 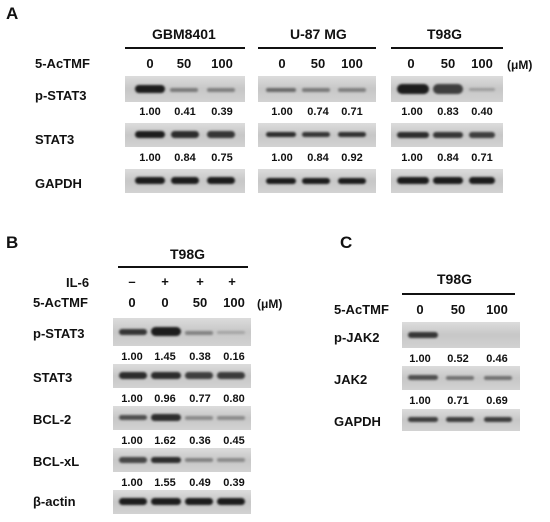 What do you see at coordinates (317, 89) in the screenshot?
I see `blot-pstat3-u87mg` at bounding box center [317, 89].